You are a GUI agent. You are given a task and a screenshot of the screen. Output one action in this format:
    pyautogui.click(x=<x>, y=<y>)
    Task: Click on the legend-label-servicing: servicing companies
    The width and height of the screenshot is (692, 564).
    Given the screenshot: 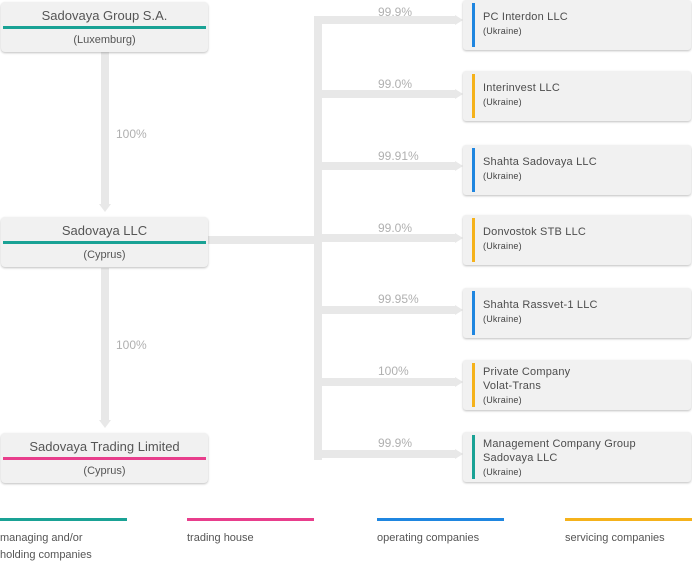 What is the action you would take?
    pyautogui.click(x=615, y=538)
    